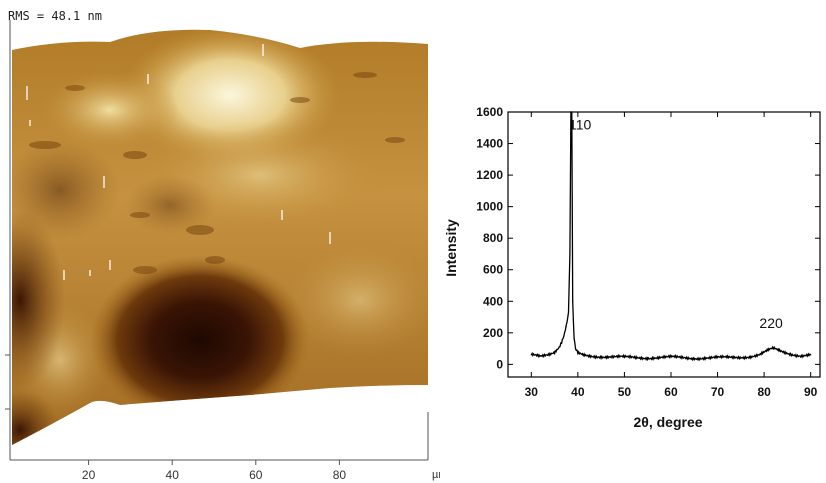 The width and height of the screenshot is (826, 483). What do you see at coordinates (811, 392) in the screenshot?
I see `xrd-x-tick-label: 90` at bounding box center [811, 392].